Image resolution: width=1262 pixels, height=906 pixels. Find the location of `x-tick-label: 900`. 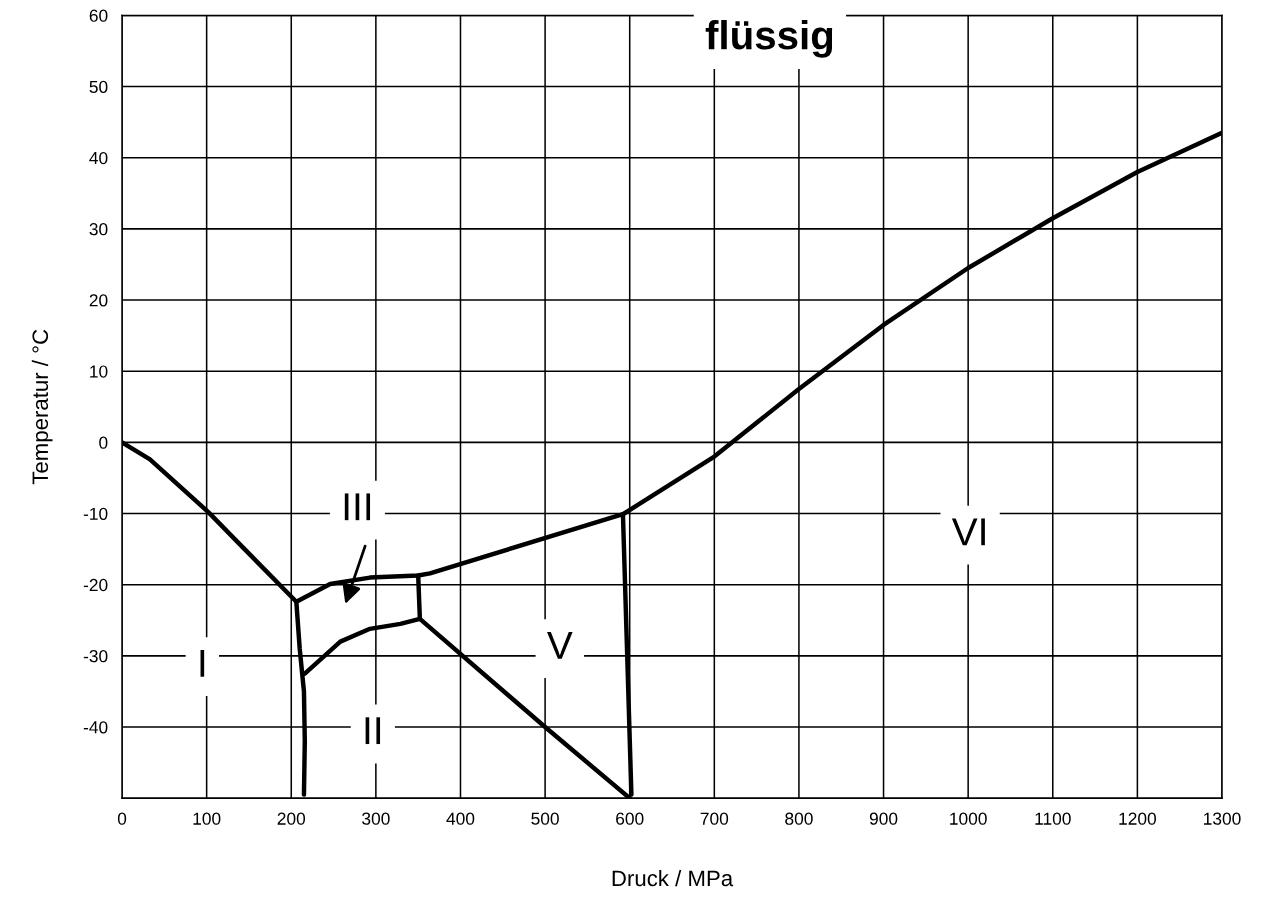

x-tick-label: 900 is located at coordinates (883, 818).